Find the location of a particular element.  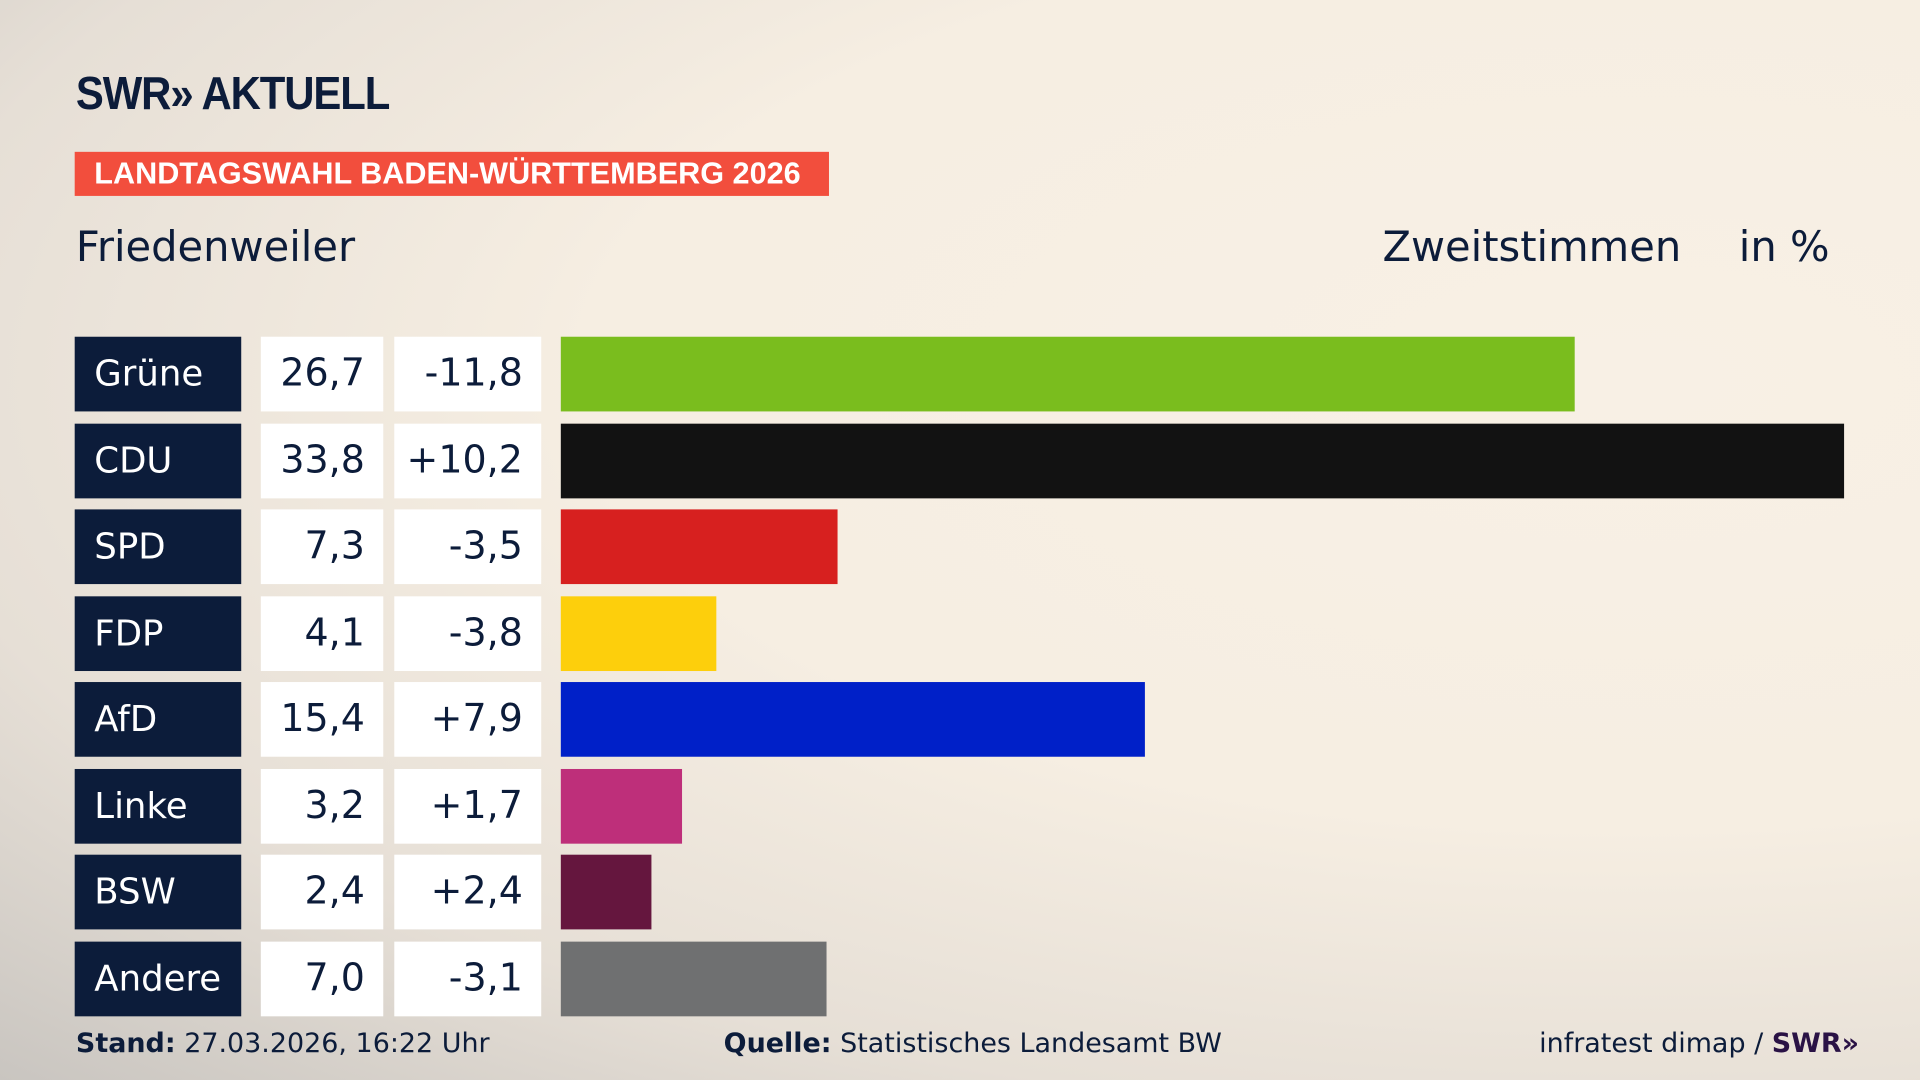

value-label: 7,3 is located at coordinates (322, 547).